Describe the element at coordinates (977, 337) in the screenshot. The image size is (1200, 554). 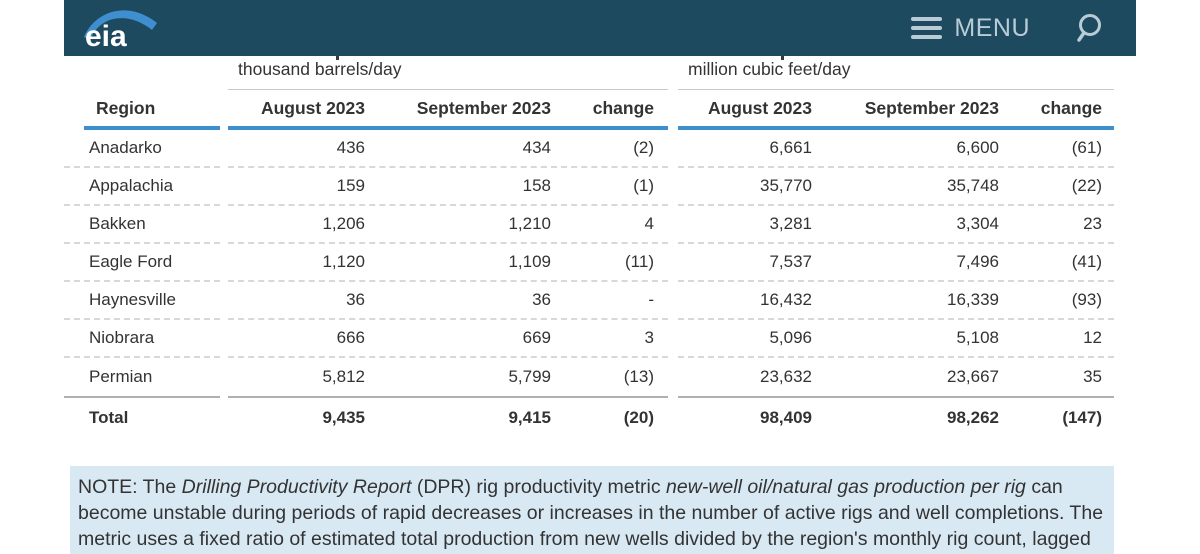
I see `gas-sep-value: 5,108` at that location.